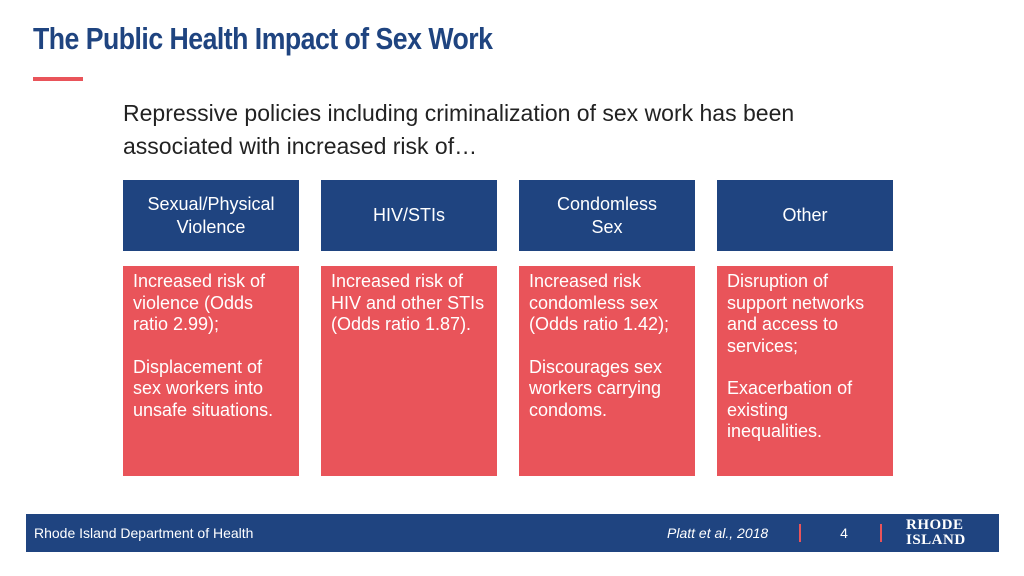  What do you see at coordinates (263, 38) in the screenshot?
I see `slide-title: The Public Health Impact of Sex Work` at bounding box center [263, 38].